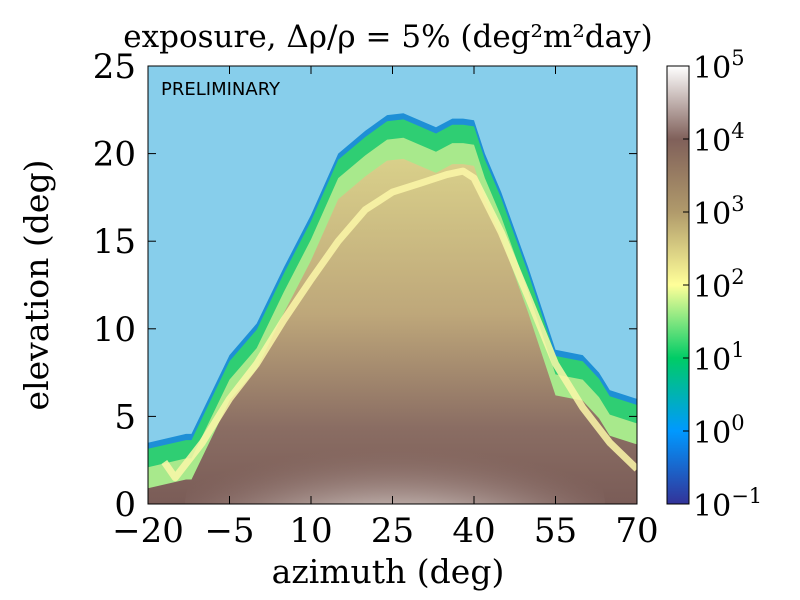 The height and width of the screenshot is (600, 800). Describe the element at coordinates (125, 417) in the screenshot. I see `y-tick-label: 5` at that location.